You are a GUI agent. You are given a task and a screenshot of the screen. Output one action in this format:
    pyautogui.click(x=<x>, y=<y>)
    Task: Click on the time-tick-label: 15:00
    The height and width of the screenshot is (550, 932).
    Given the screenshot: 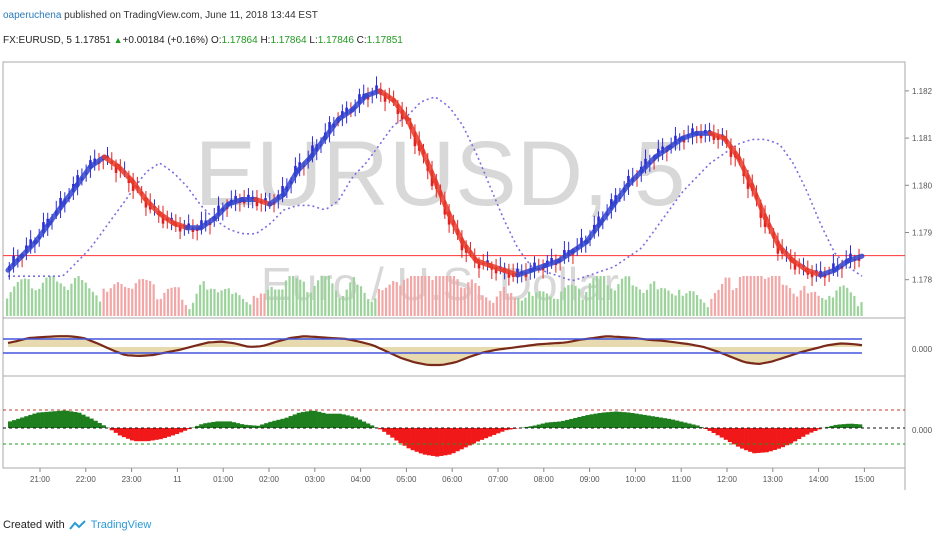 What is the action you would take?
    pyautogui.click(x=864, y=479)
    